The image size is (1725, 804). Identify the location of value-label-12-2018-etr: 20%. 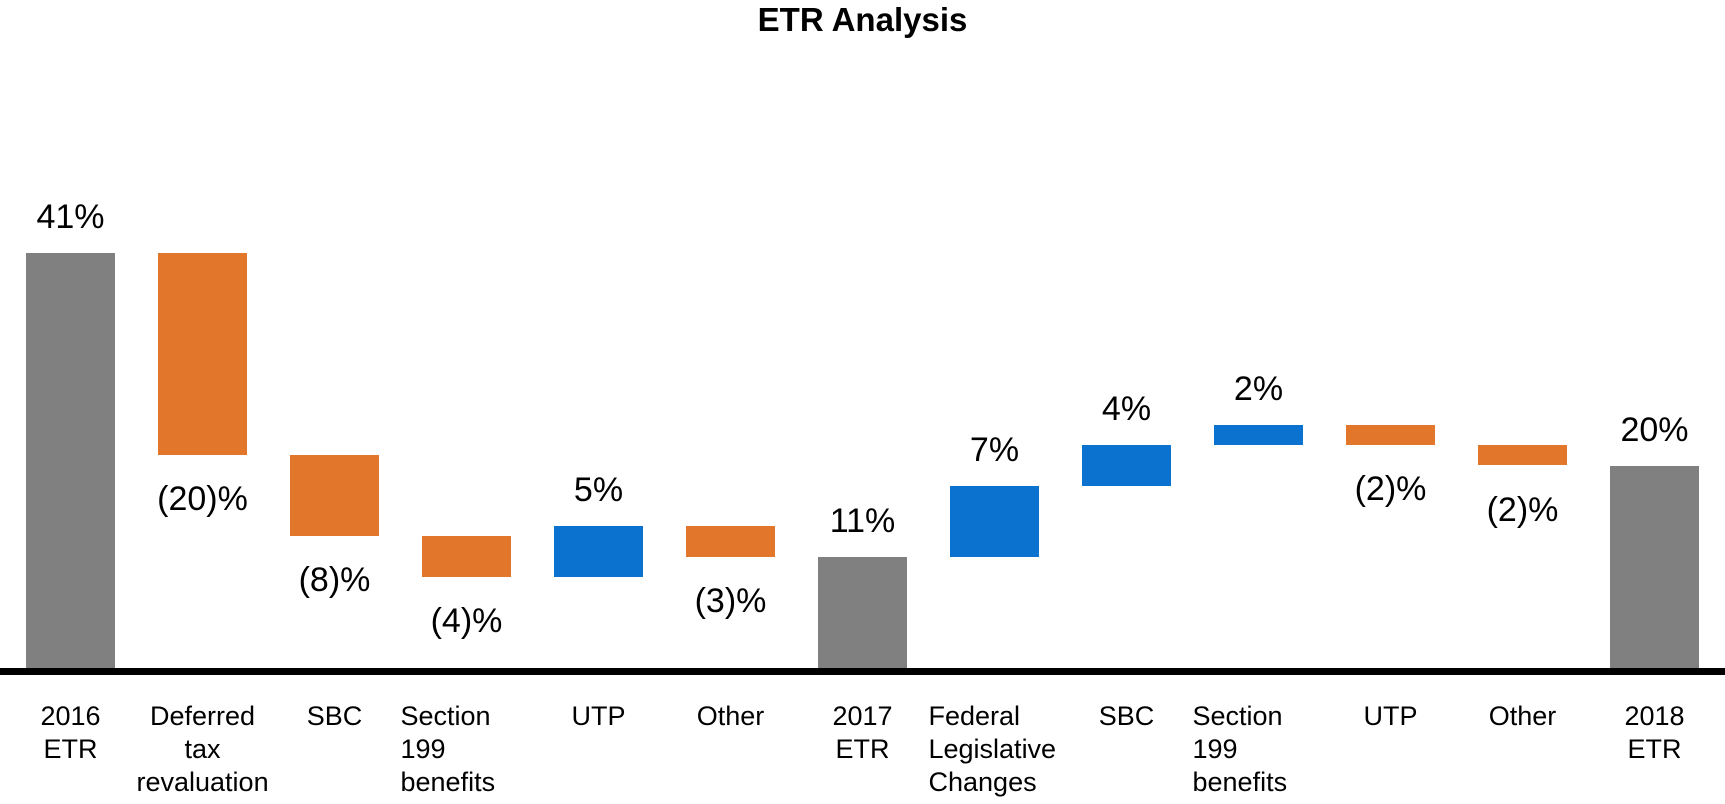
(1654, 429).